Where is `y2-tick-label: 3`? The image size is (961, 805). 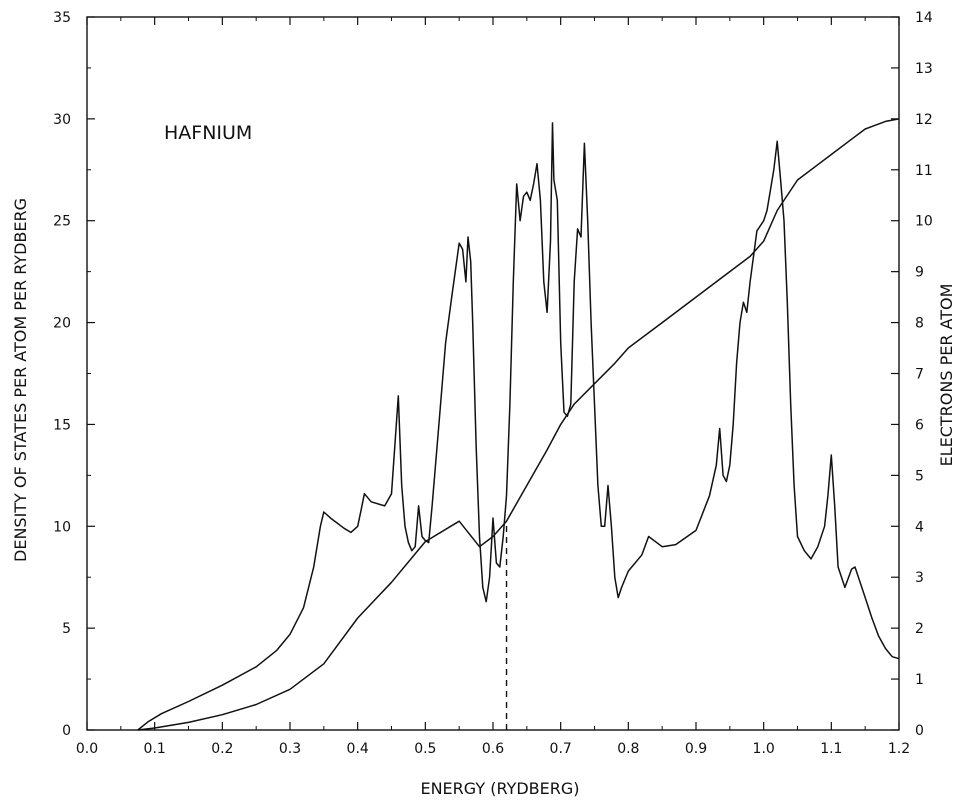 y2-tick-label: 3 is located at coordinates (919, 578).